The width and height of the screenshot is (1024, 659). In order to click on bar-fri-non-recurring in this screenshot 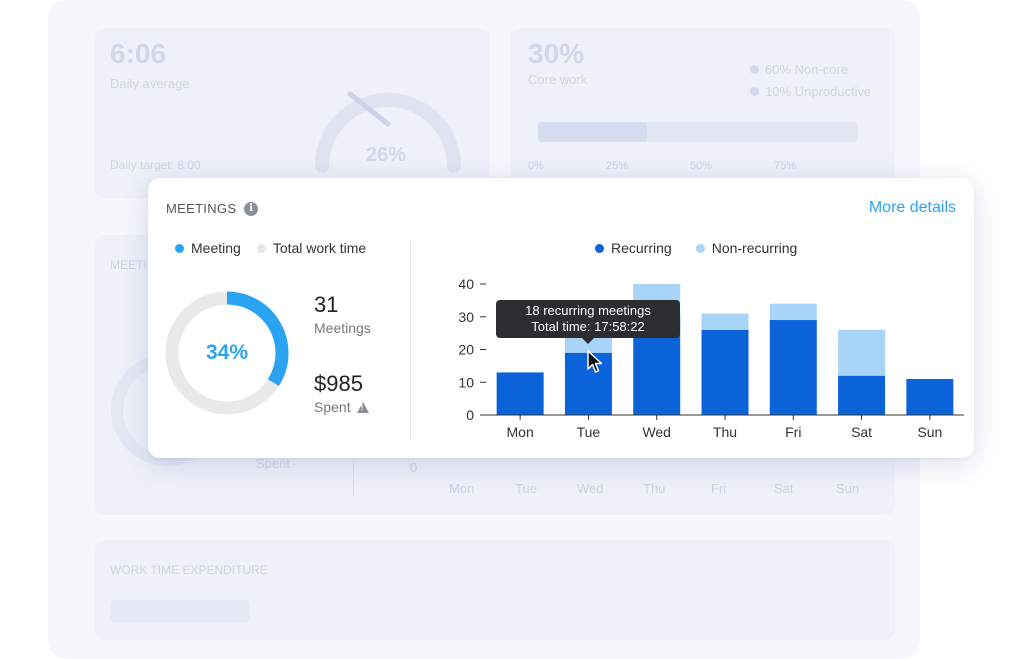, I will do `click(793, 312)`.